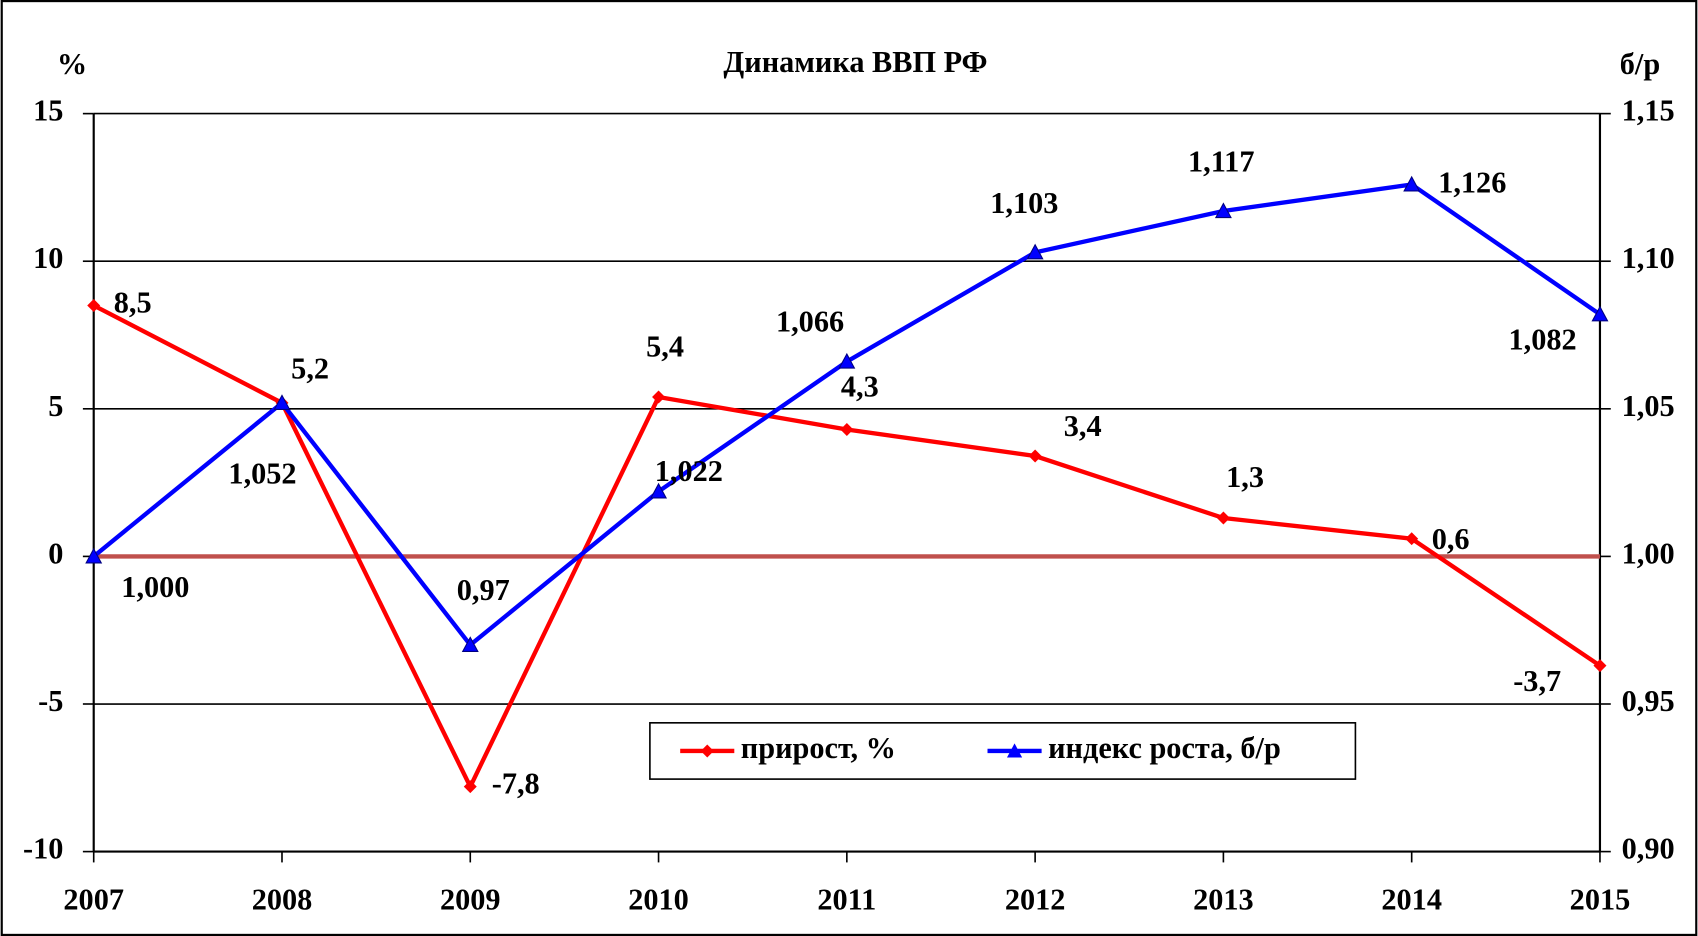  I want to click on x-tick-label: 2009, so click(470, 899).